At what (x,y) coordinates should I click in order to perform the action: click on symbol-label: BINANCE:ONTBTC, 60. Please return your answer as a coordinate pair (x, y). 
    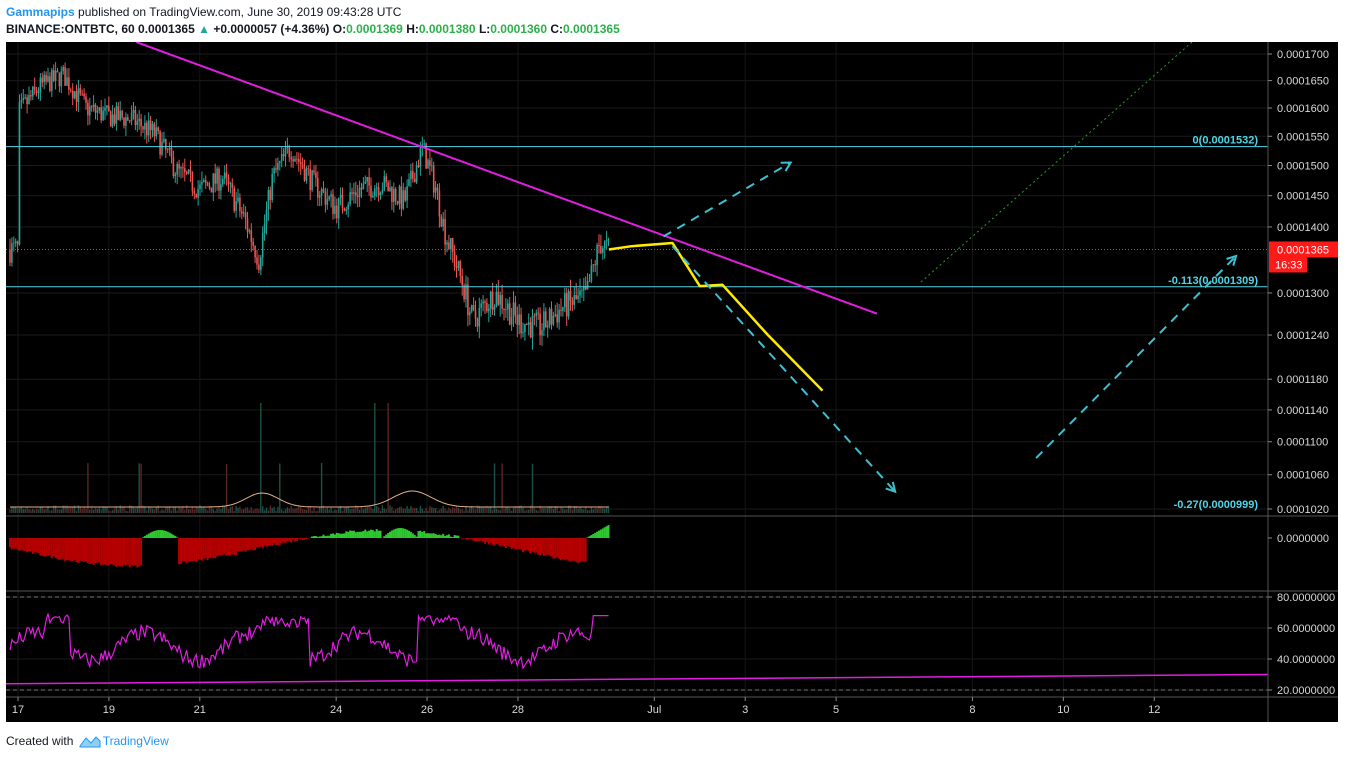
    Looking at the image, I should click on (70, 29).